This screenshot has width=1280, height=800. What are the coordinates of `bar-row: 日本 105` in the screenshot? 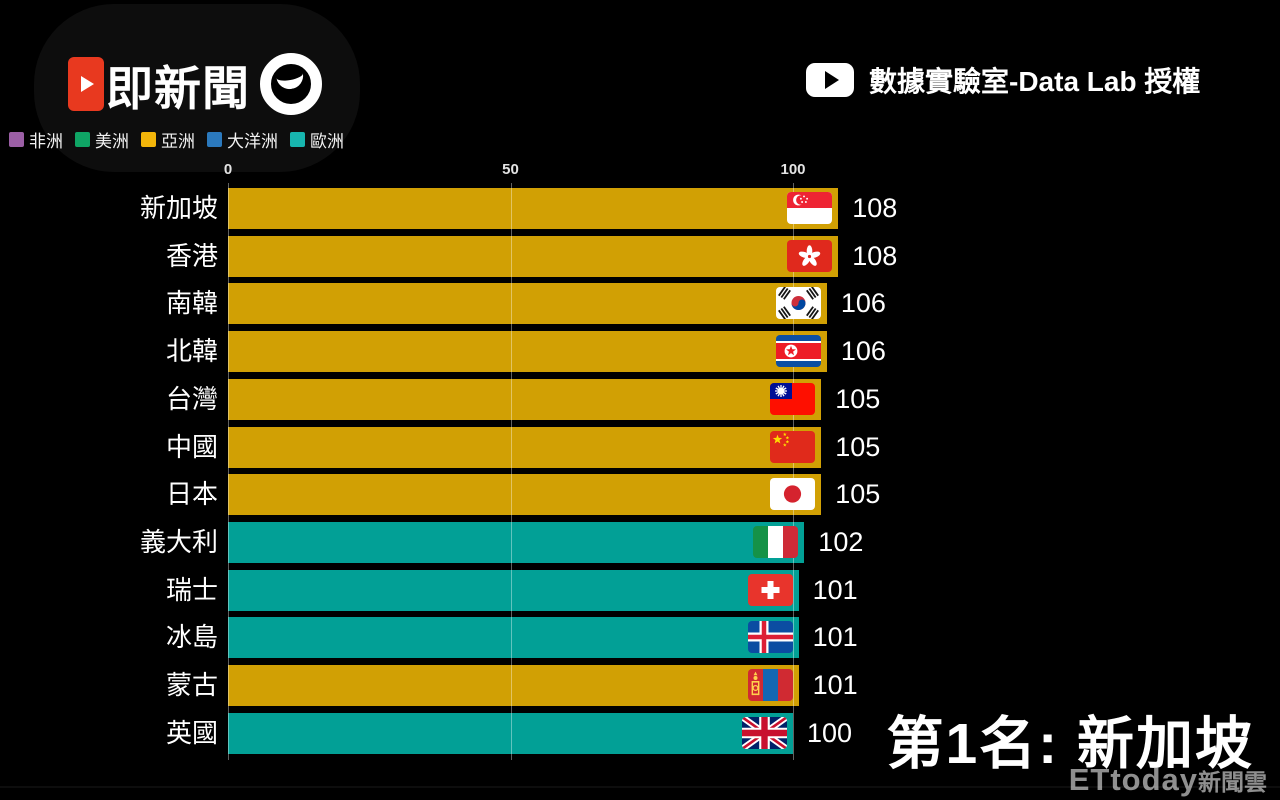 It's located at (640, 495).